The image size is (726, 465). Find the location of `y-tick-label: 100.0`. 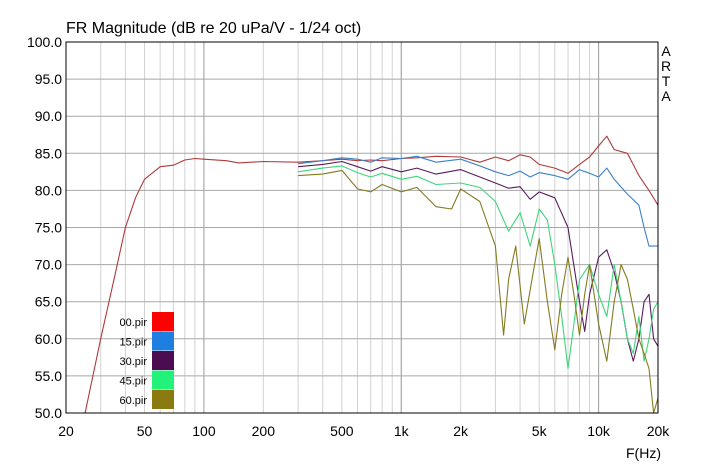

y-tick-label: 100.0 is located at coordinates (44, 42).